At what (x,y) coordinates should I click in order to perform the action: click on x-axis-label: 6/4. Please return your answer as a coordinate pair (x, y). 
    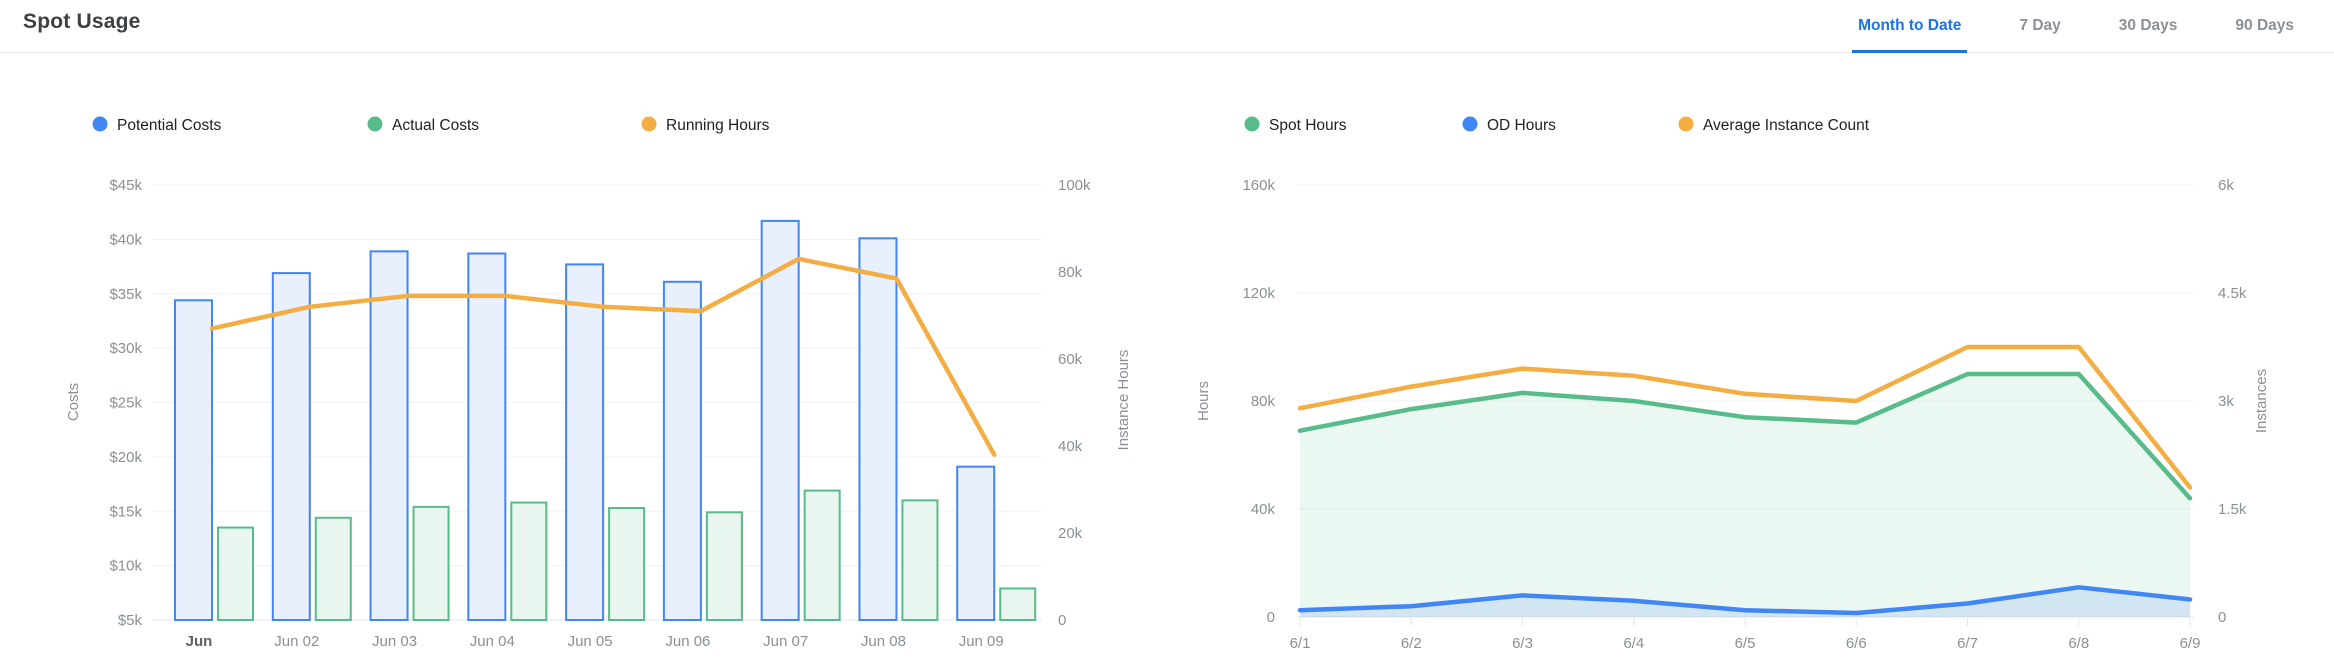
    Looking at the image, I should click on (1633, 643).